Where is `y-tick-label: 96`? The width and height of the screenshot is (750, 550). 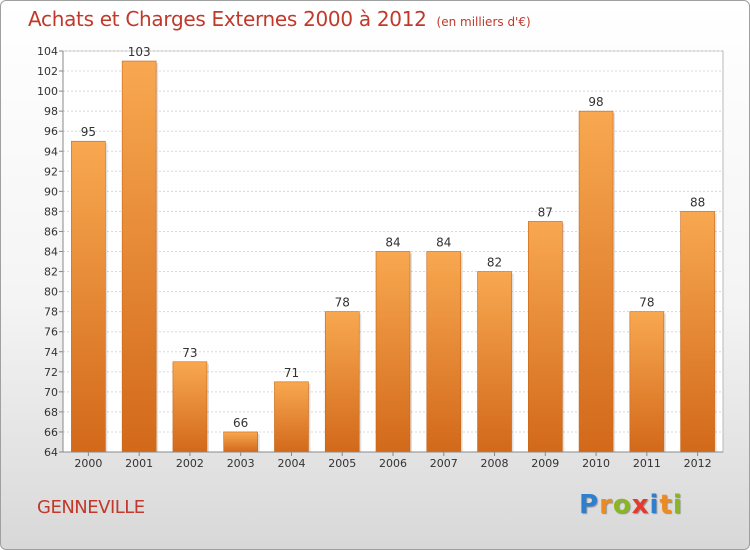
y-tick-label: 96 is located at coordinates (51, 131).